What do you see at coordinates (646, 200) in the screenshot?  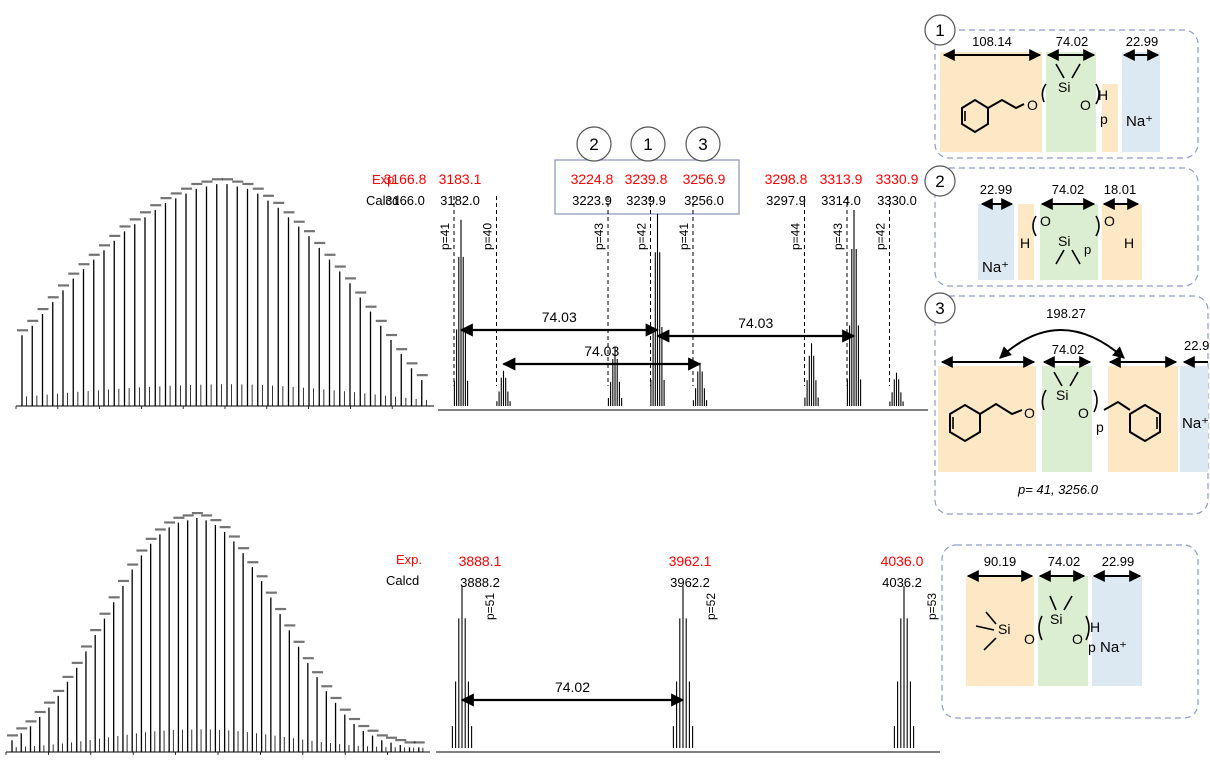 I see `calcd-value: 3239.9` at bounding box center [646, 200].